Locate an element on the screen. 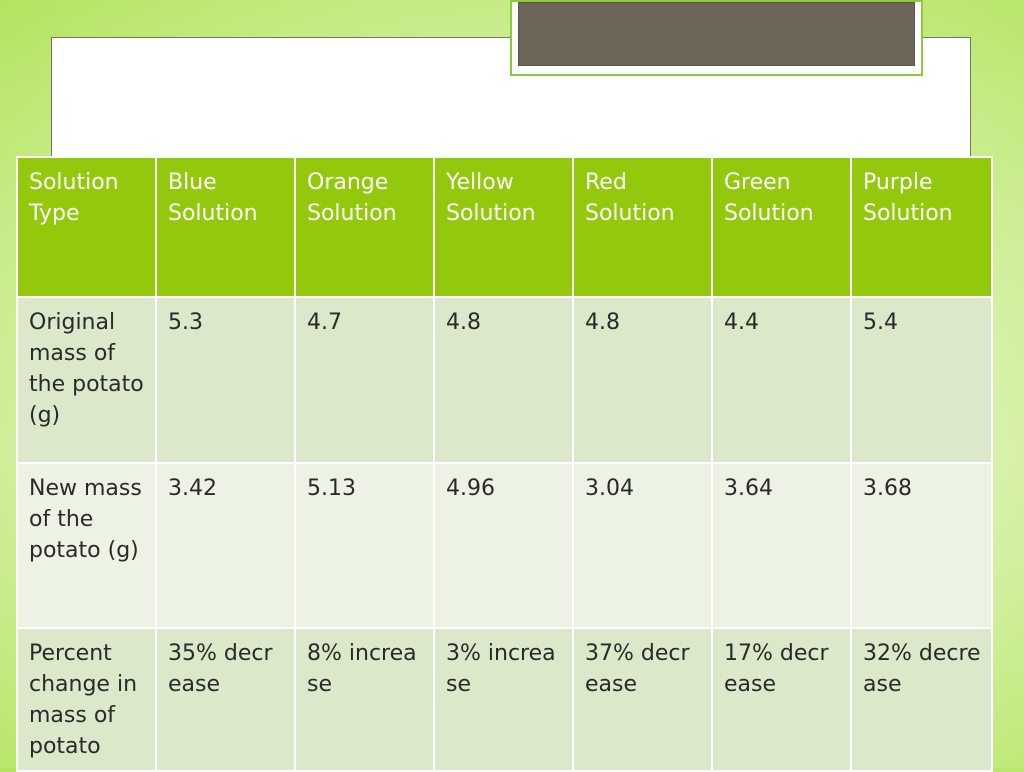  cell-original-green: 4.4 is located at coordinates (781, 380).